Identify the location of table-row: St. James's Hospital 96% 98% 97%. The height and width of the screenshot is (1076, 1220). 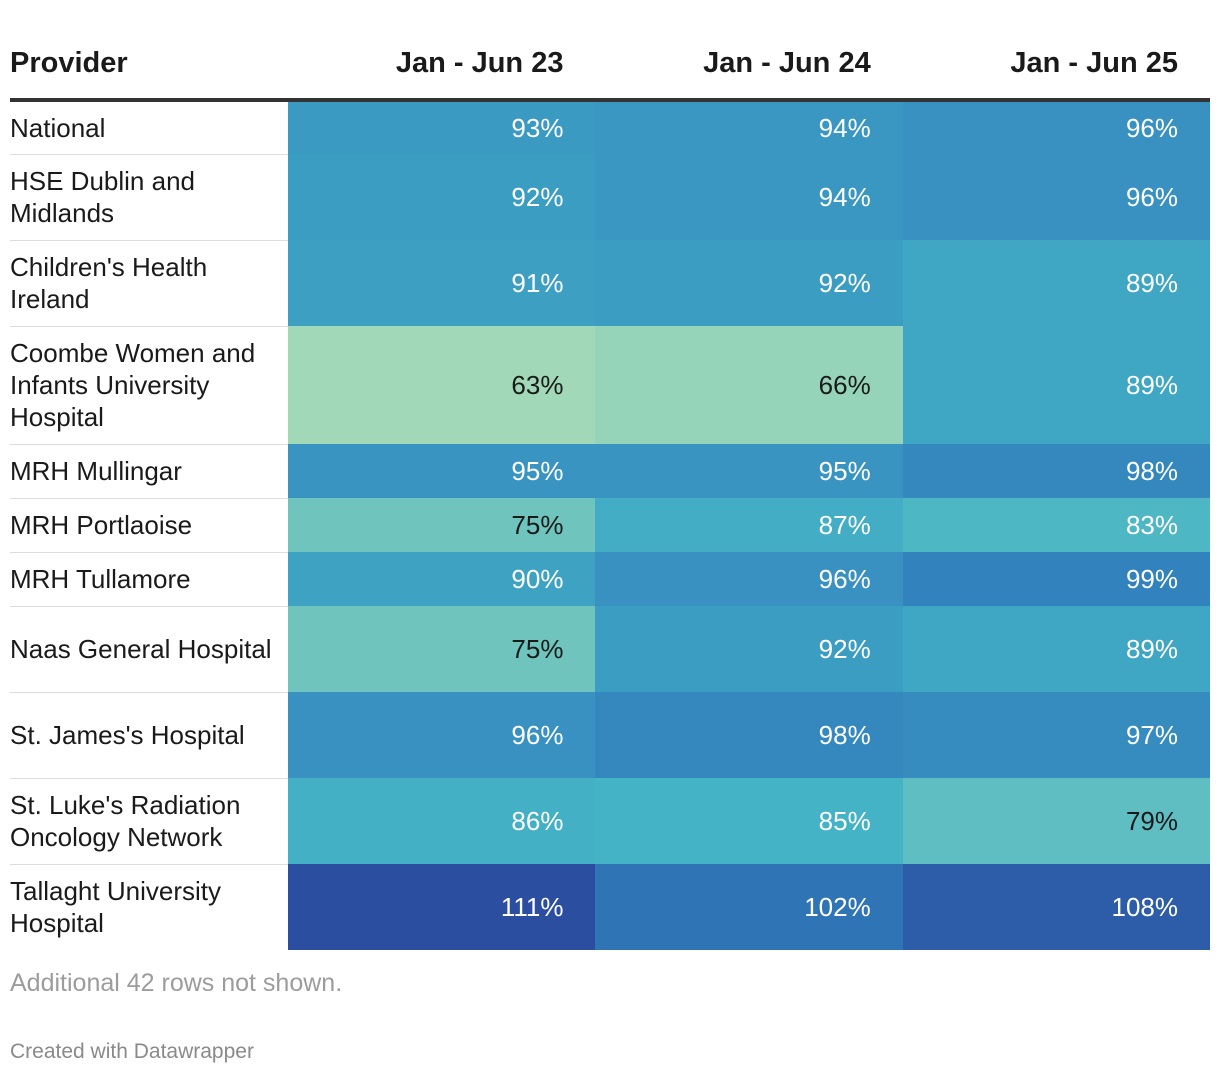
(610, 735).